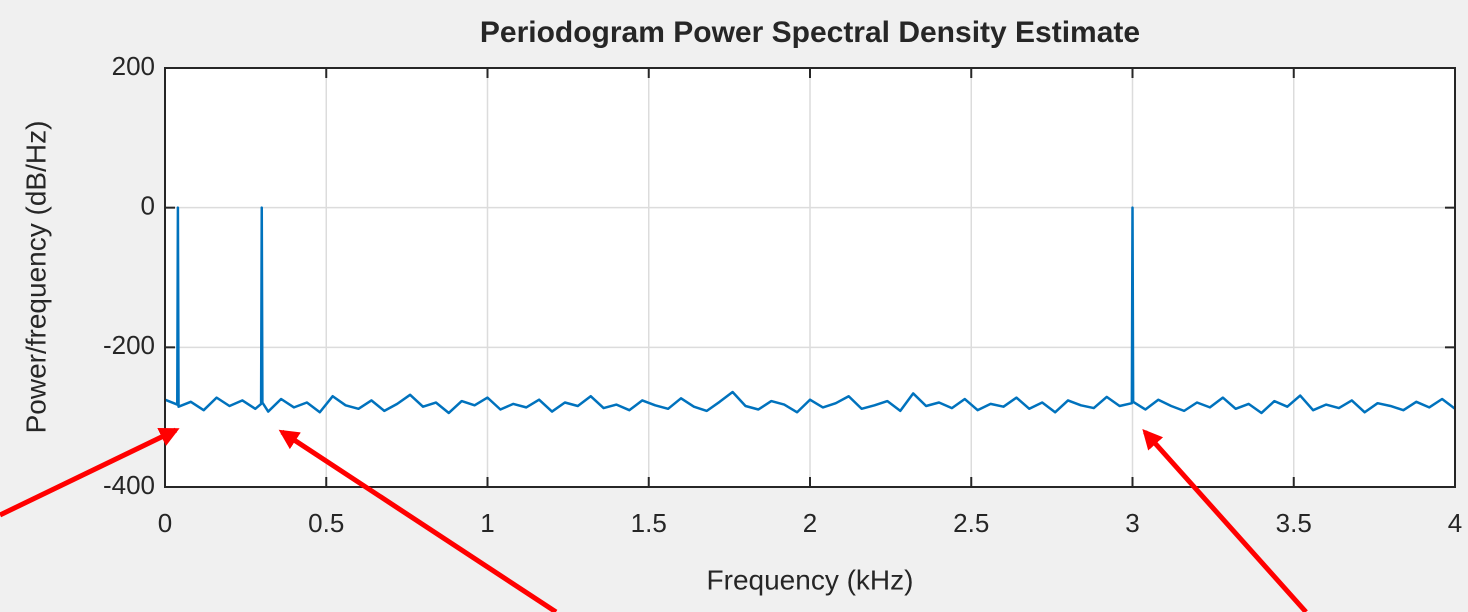 The width and height of the screenshot is (1468, 612). Describe the element at coordinates (148, 206) in the screenshot. I see `y-tick-label: 0` at that location.